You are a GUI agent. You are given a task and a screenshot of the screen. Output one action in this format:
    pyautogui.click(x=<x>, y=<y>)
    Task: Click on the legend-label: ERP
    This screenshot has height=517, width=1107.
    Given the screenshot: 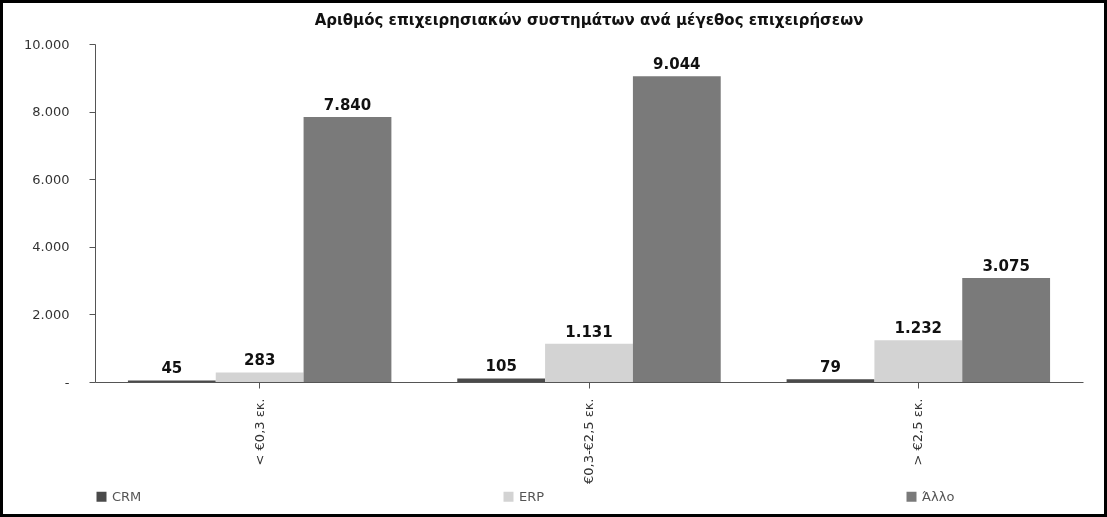 What is the action you would take?
    pyautogui.click(x=532, y=496)
    